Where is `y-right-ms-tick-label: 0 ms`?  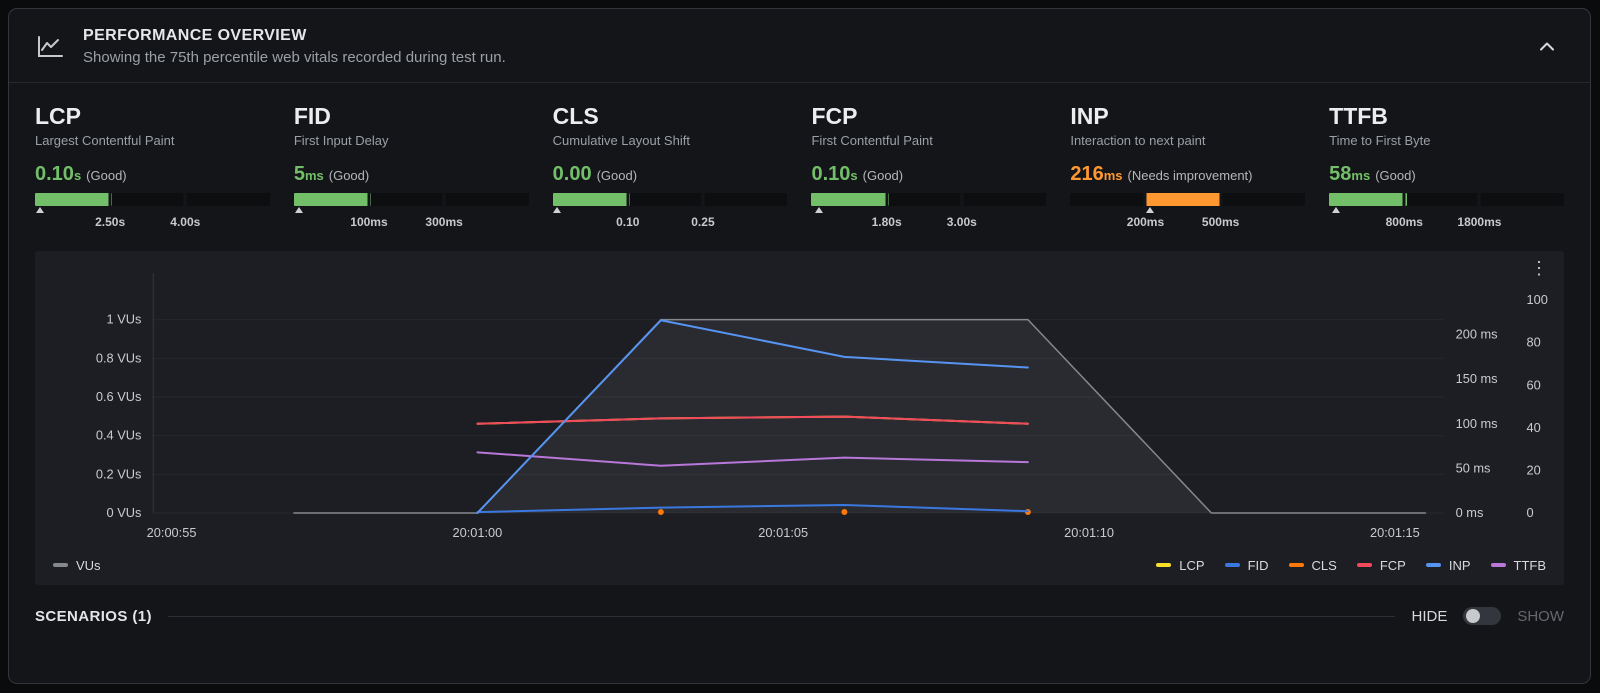 y-right-ms-tick-label: 0 ms is located at coordinates (1470, 512).